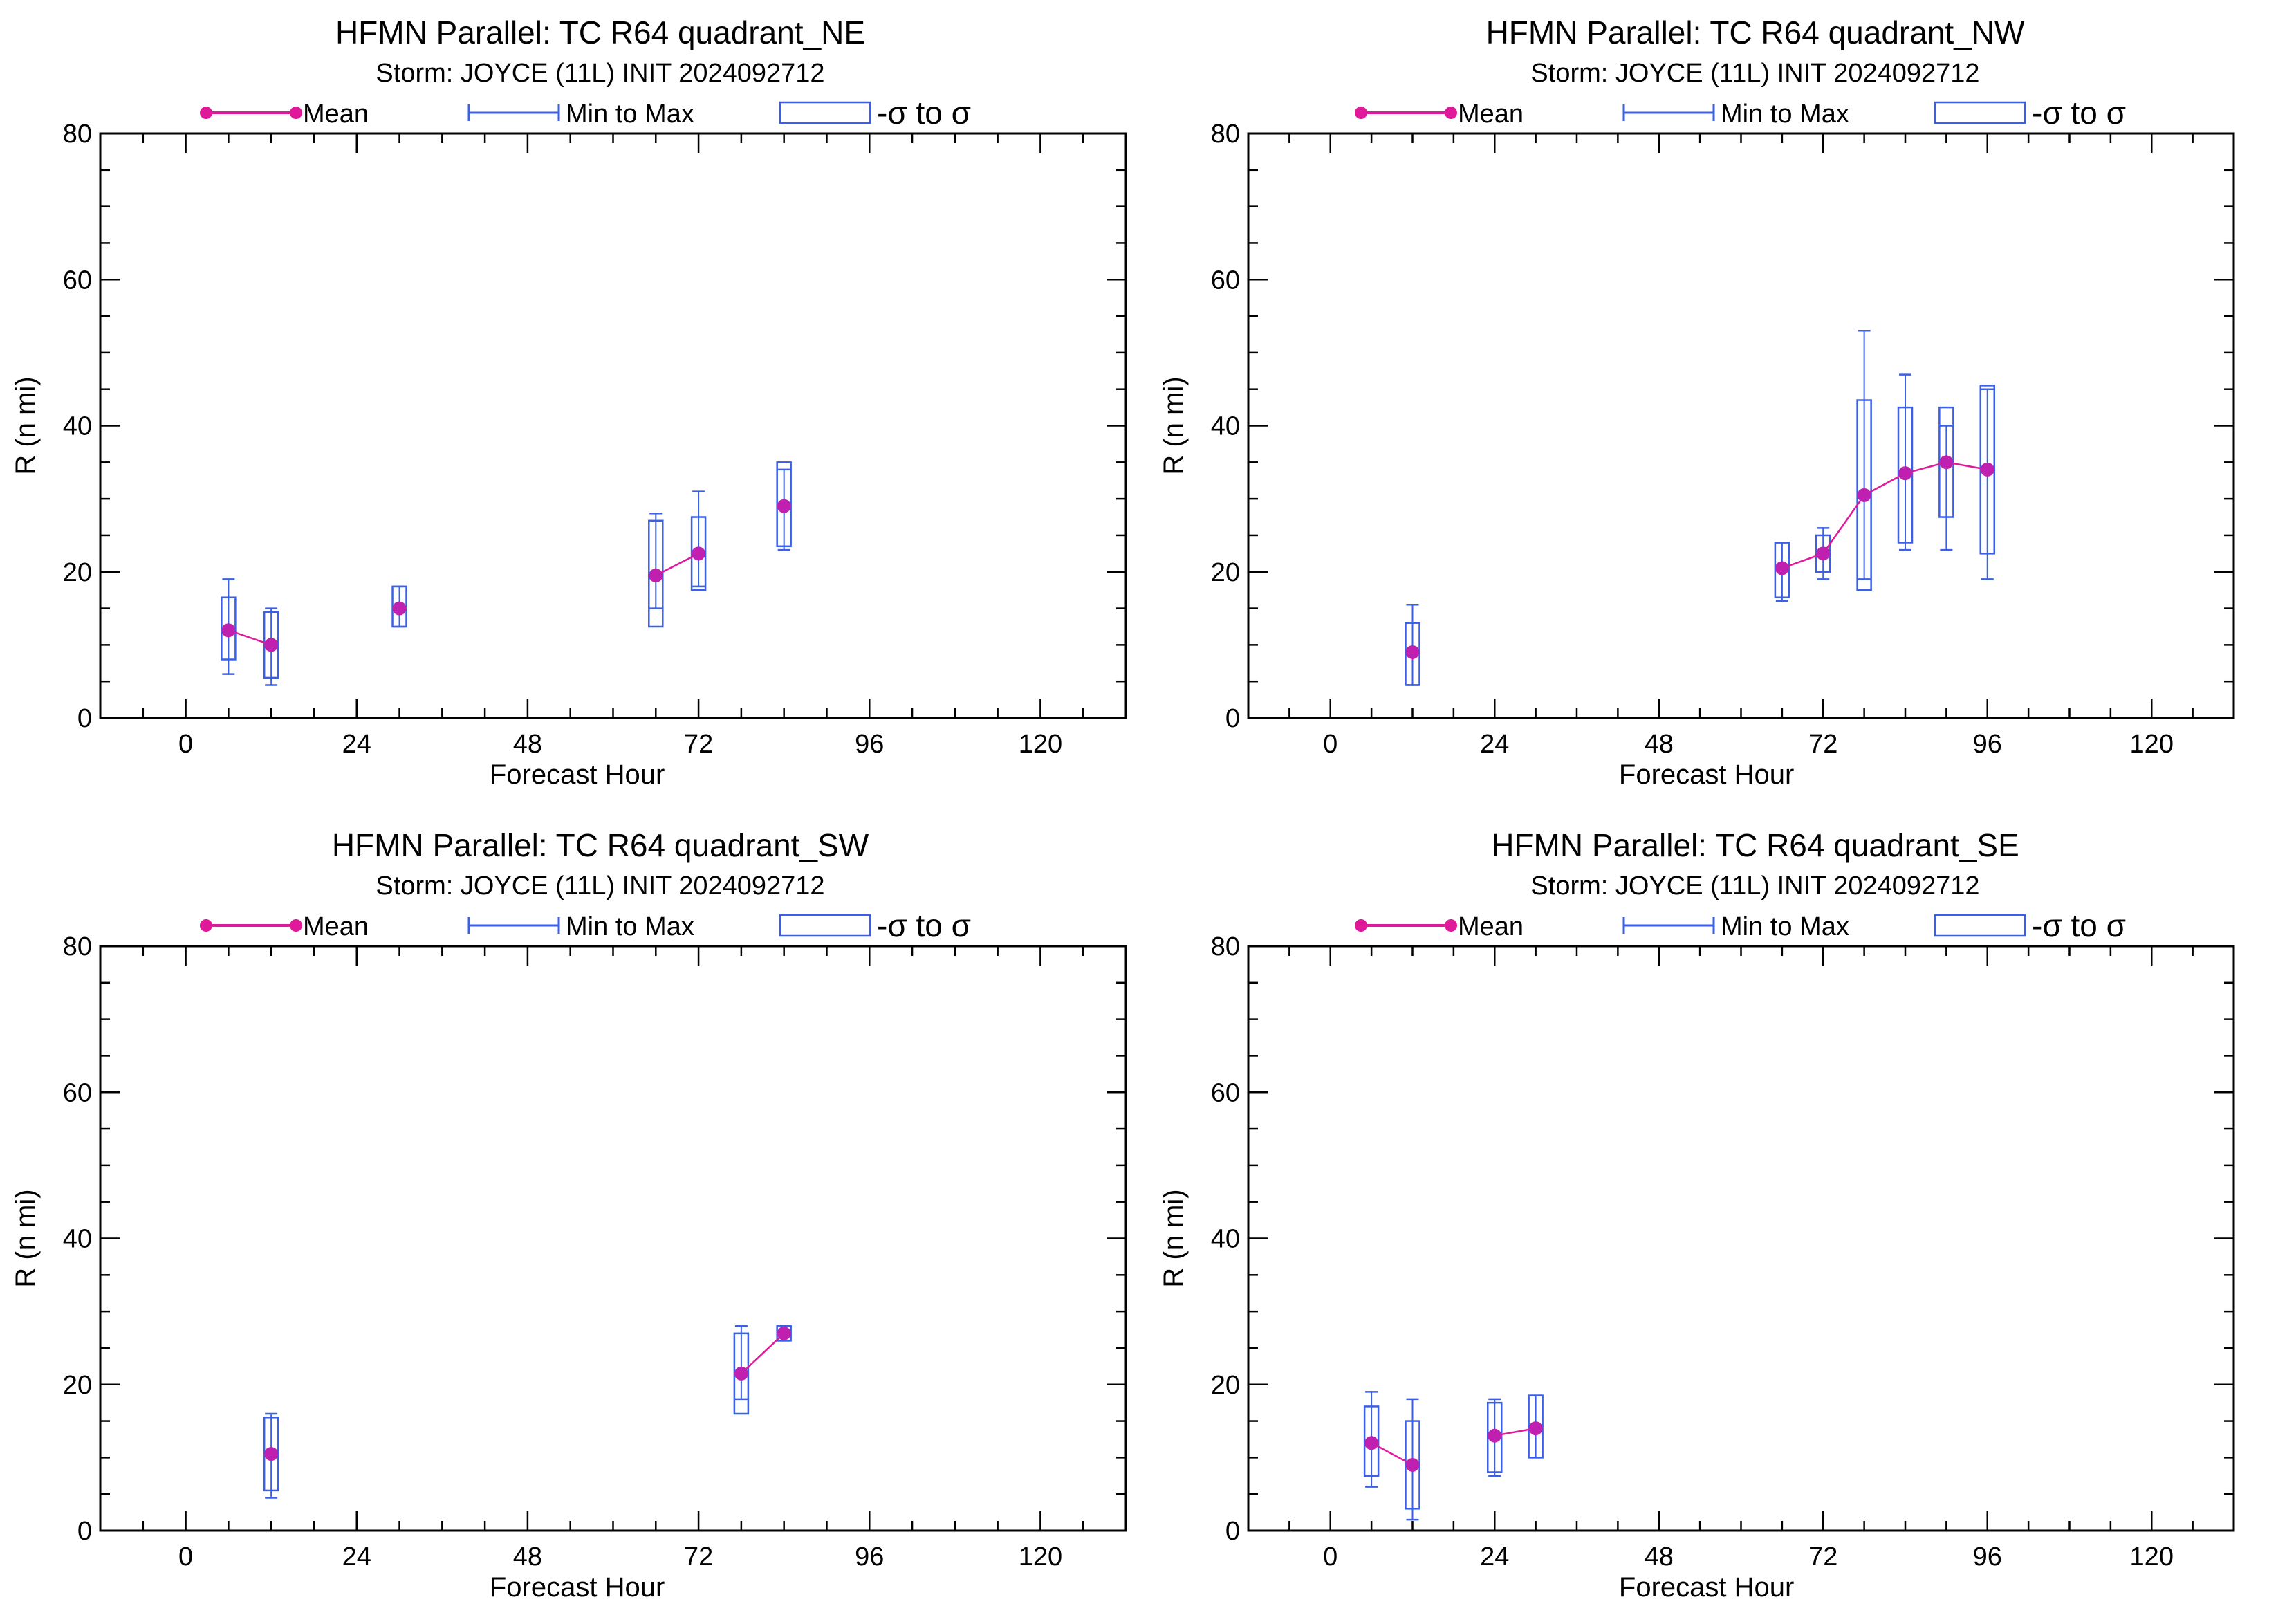  What do you see at coordinates (1755, 845) in the screenshot?
I see `chart-title: HFMN Parallel: TC R64 quadrant_SE` at bounding box center [1755, 845].